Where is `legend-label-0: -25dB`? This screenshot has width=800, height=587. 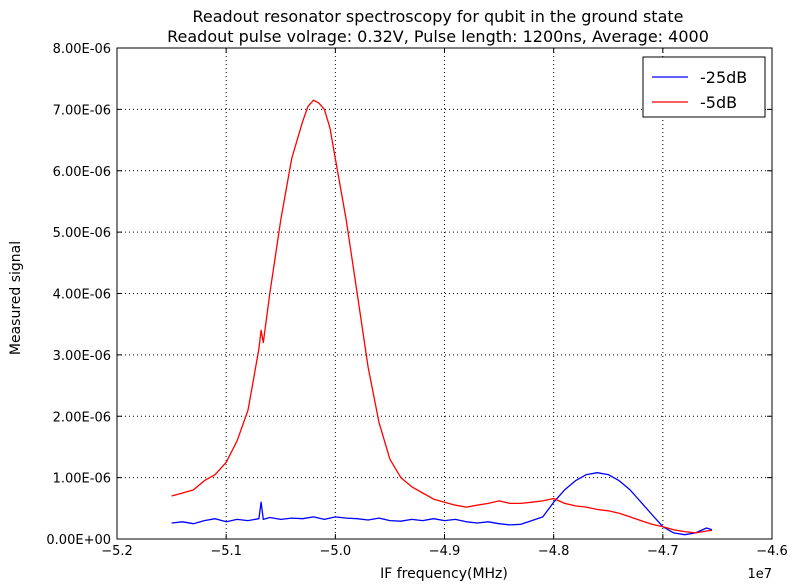
legend-label-0: -25dB is located at coordinates (723, 77).